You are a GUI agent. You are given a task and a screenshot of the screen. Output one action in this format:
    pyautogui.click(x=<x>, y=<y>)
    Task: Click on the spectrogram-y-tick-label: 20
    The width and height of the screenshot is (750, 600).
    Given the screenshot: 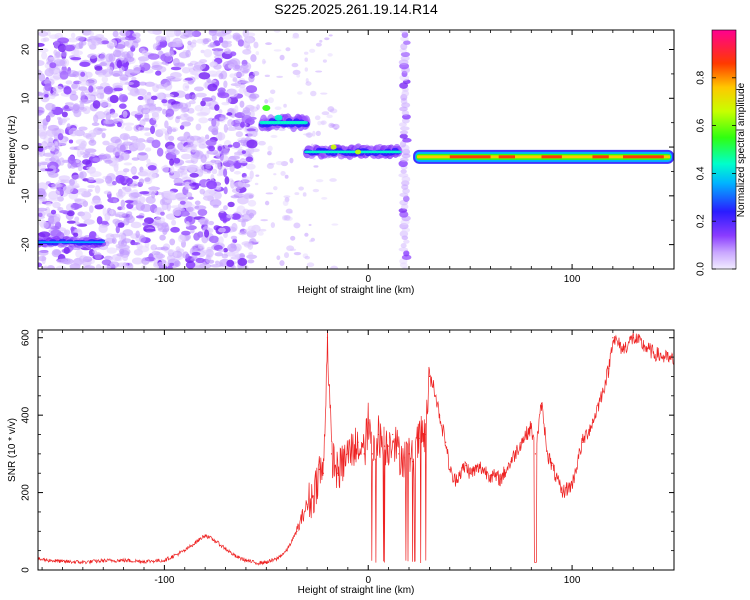 What is the action you would take?
    pyautogui.click(x=26, y=50)
    